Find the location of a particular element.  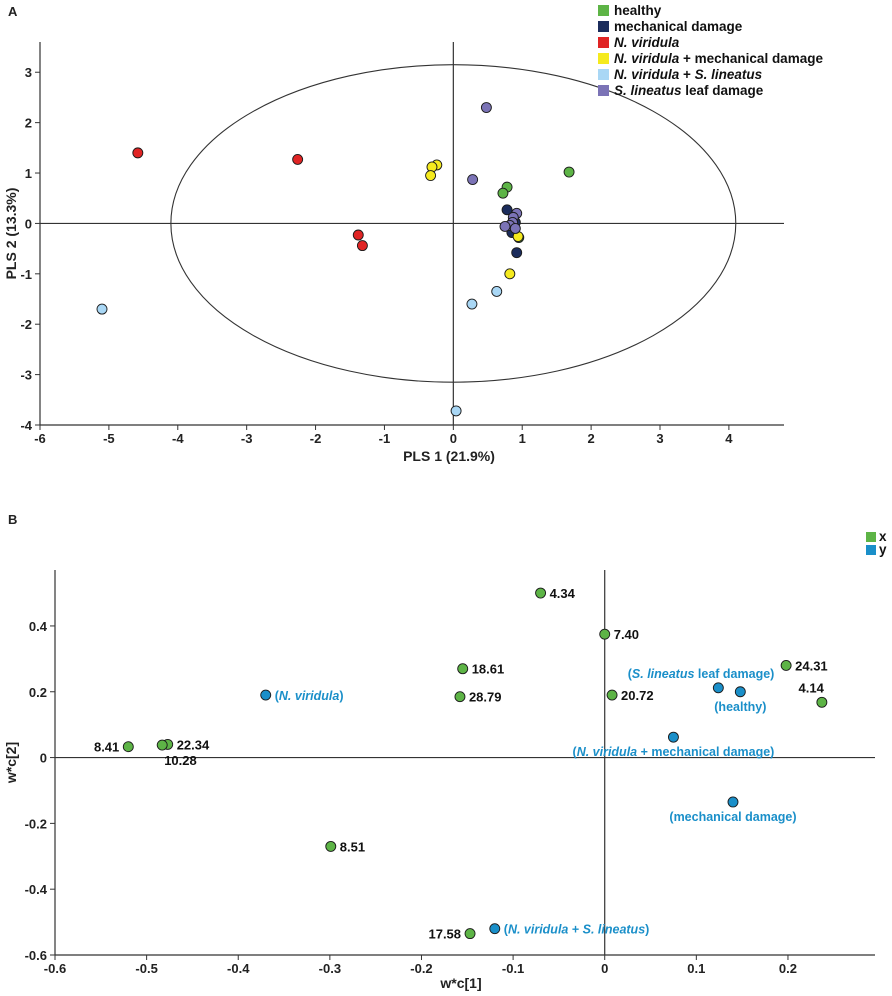

legend-label-mechanical_damage-part: mechanical damage is located at coordinates (678, 26).